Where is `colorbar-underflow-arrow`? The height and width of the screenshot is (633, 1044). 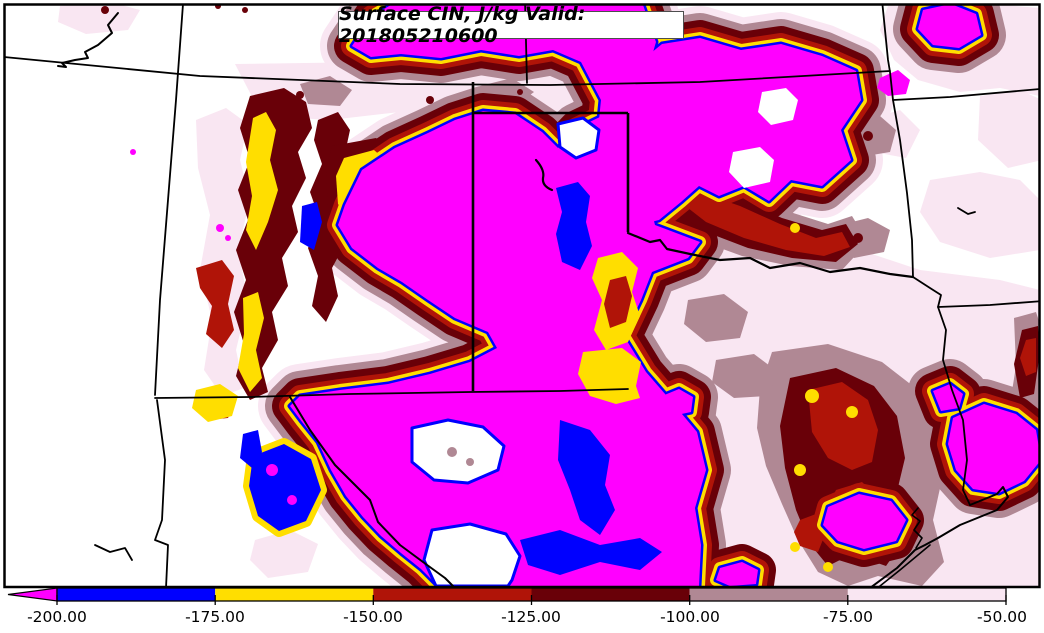
colorbar-underflow-arrow is located at coordinates (32, 594).